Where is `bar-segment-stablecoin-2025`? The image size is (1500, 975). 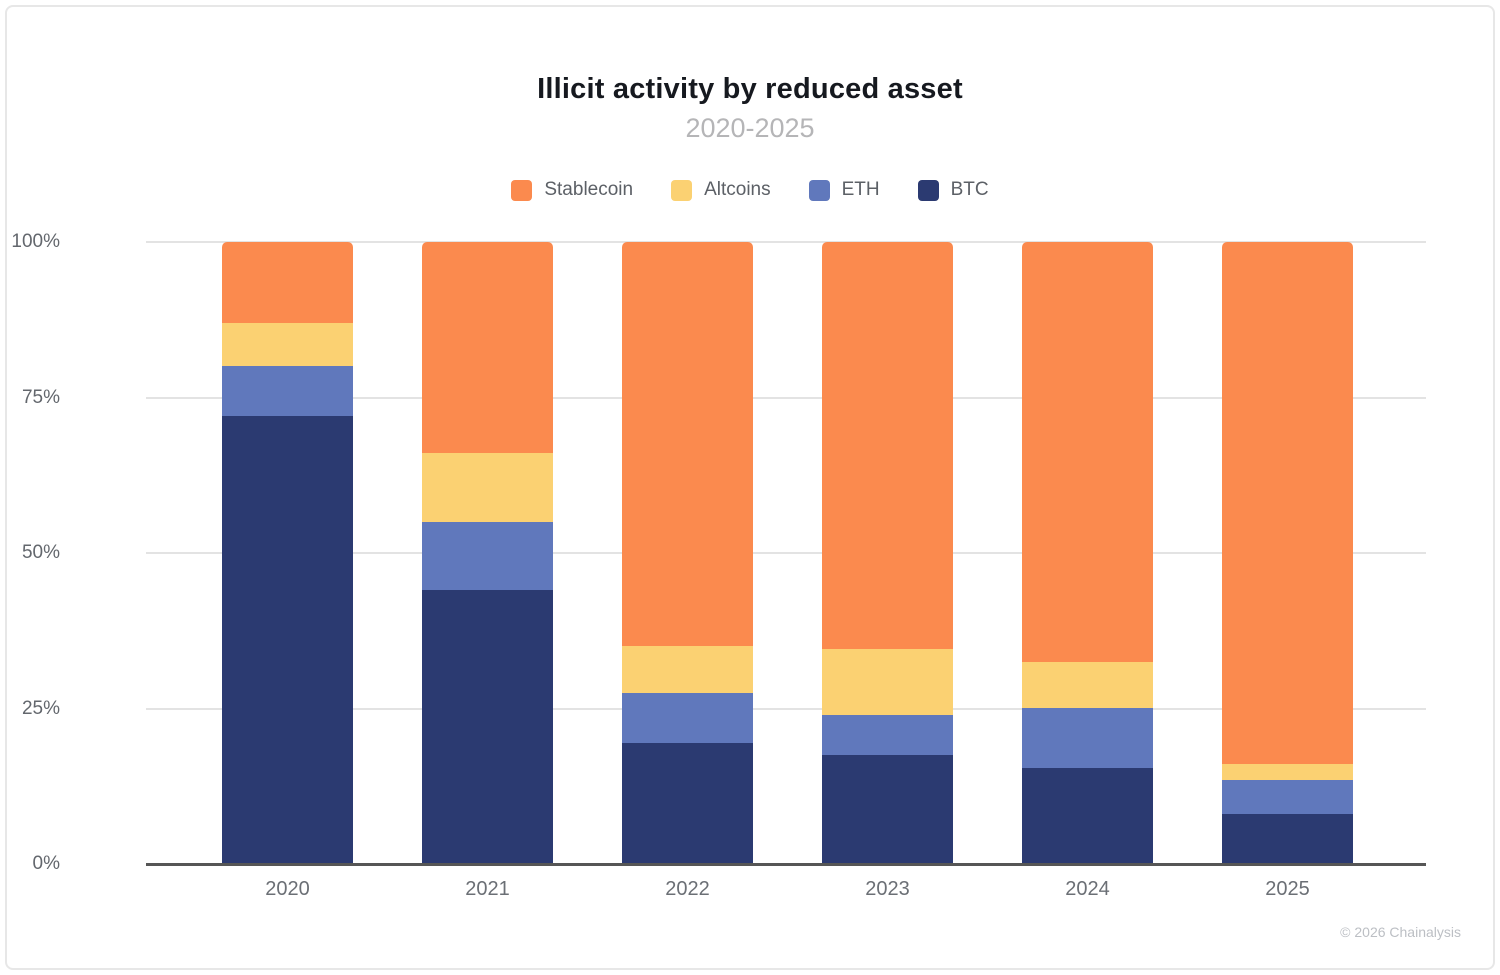 bar-segment-stablecoin-2025 is located at coordinates (1287, 503).